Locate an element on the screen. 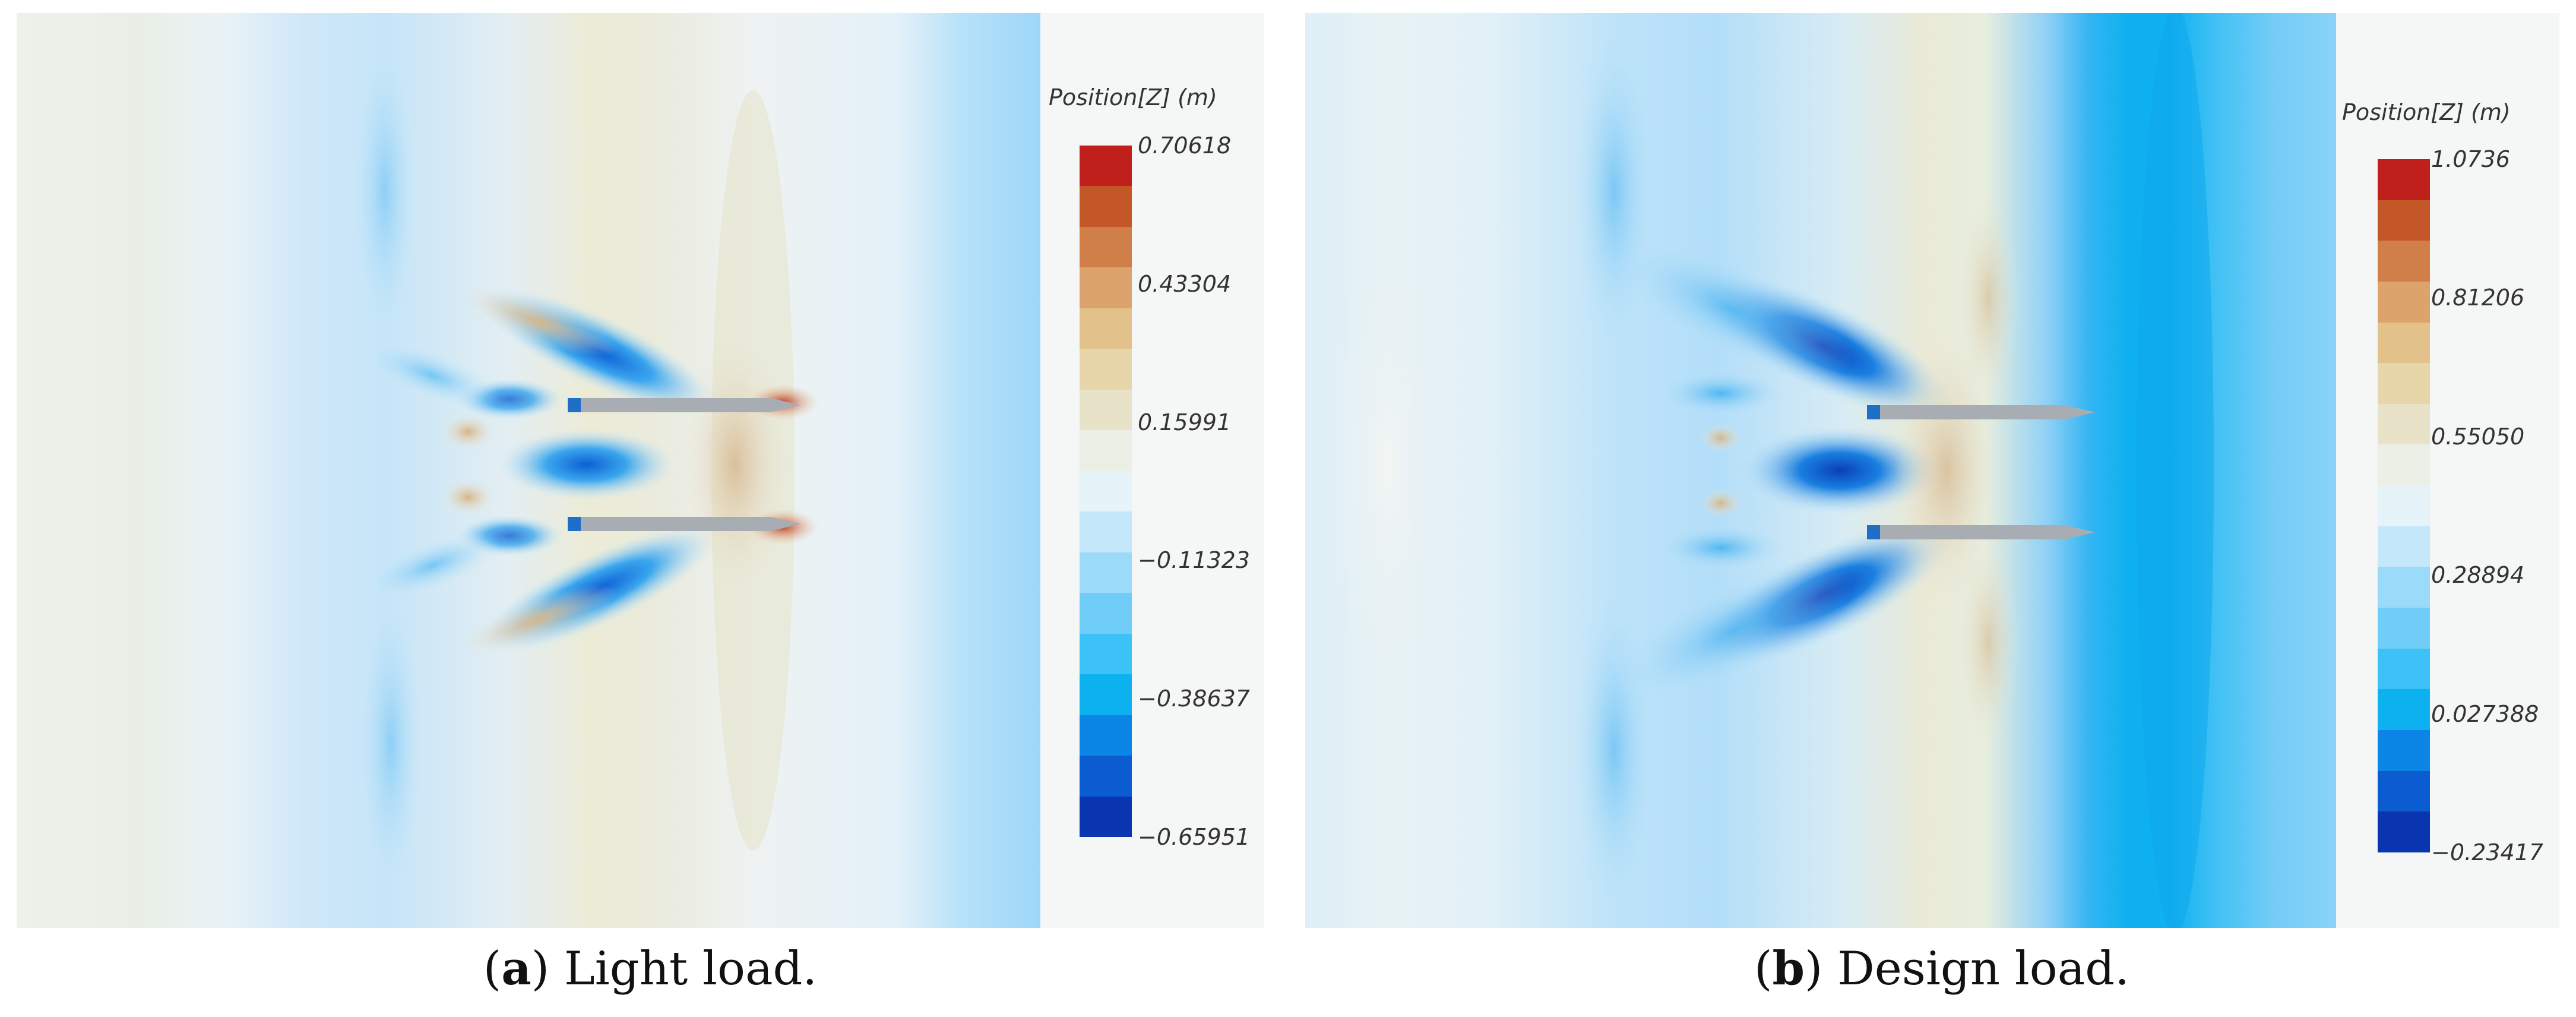 Image resolution: width=2576 pixels, height=1017 pixels. colorbar-tick-label: 0.15991 is located at coordinates (1185, 422).